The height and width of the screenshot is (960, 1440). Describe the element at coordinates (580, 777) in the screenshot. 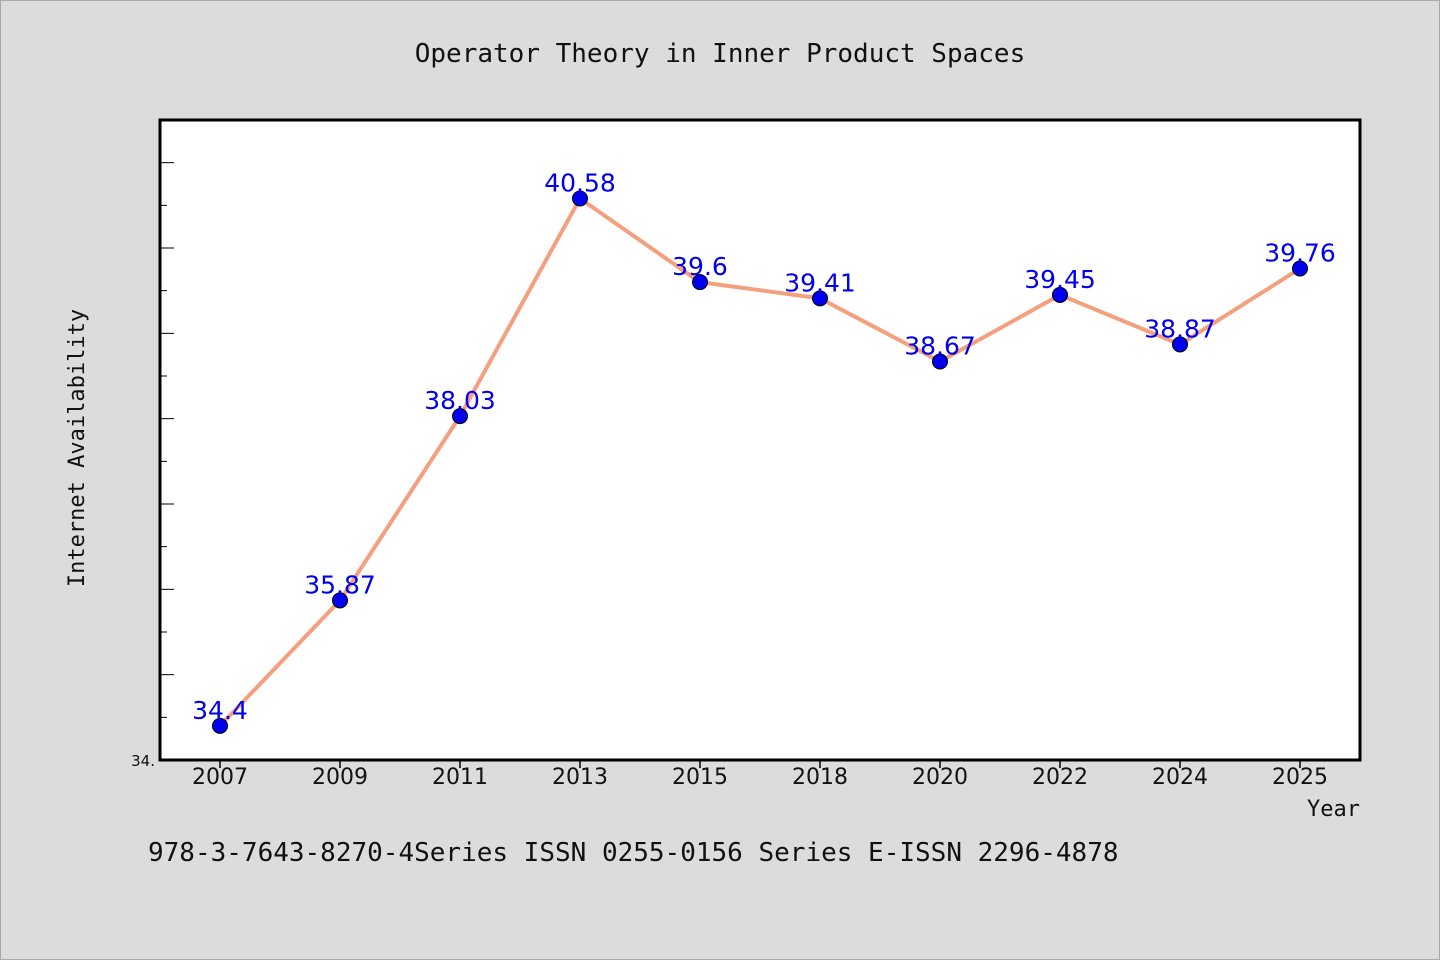

I see `x-tick-label: 2013` at that location.